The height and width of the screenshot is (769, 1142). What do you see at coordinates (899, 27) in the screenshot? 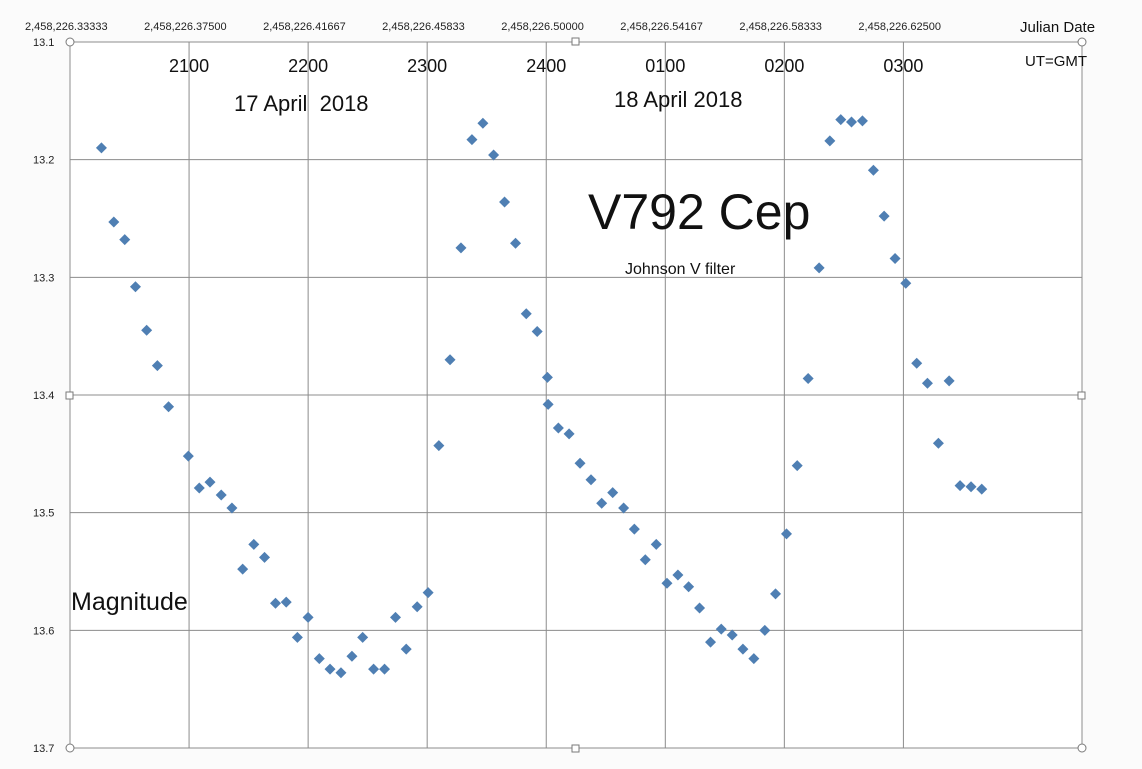
I see `x-tick-label: 2,458,226.62500` at bounding box center [899, 27].